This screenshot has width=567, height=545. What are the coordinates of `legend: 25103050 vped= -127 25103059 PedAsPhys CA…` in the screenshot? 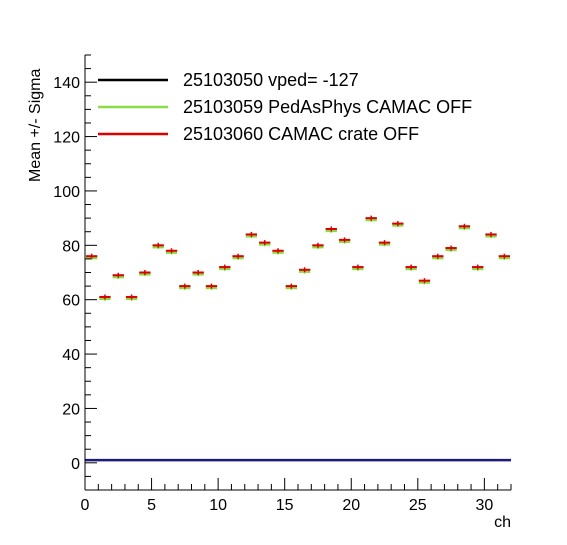 It's located at (285, 107).